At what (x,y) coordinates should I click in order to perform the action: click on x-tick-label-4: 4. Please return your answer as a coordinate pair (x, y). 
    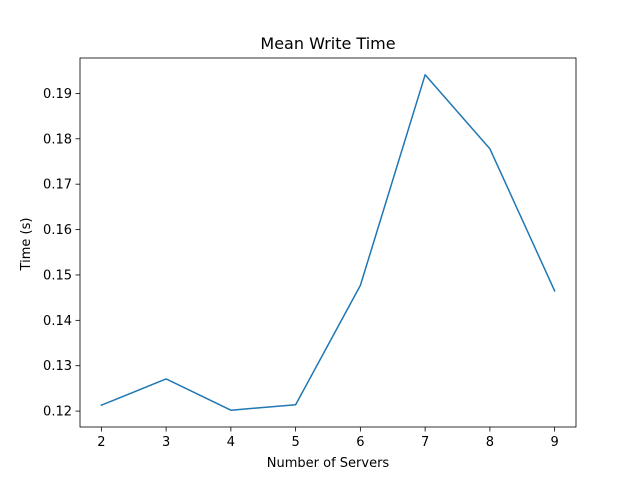
    Looking at the image, I should click on (231, 442).